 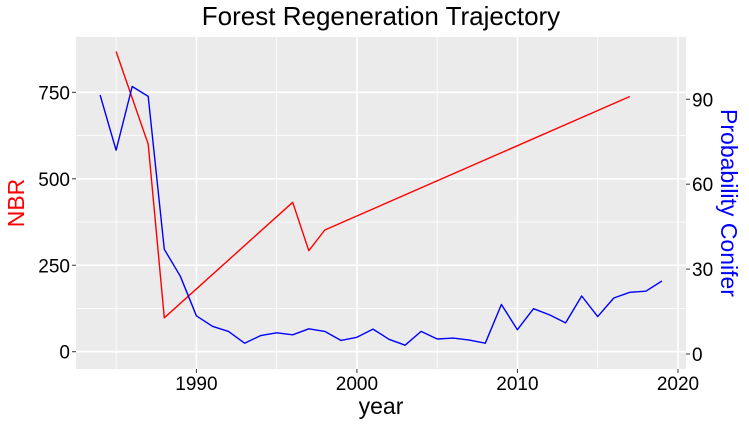 I want to click on x-tick-label: 2020, so click(x=678, y=384).